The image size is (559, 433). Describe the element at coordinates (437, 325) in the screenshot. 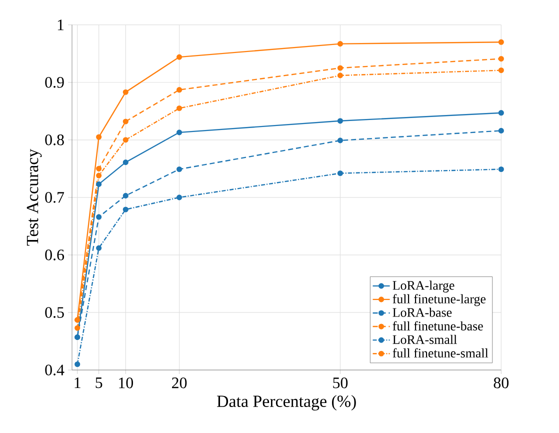

I see `legend-label: full finetune-base` at that location.